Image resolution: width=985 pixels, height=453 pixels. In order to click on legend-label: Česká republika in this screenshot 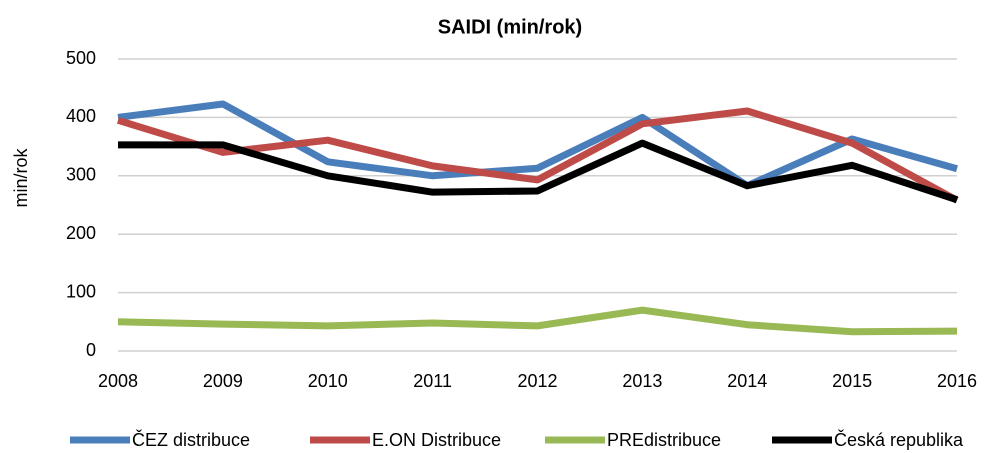, I will do `click(899, 439)`.